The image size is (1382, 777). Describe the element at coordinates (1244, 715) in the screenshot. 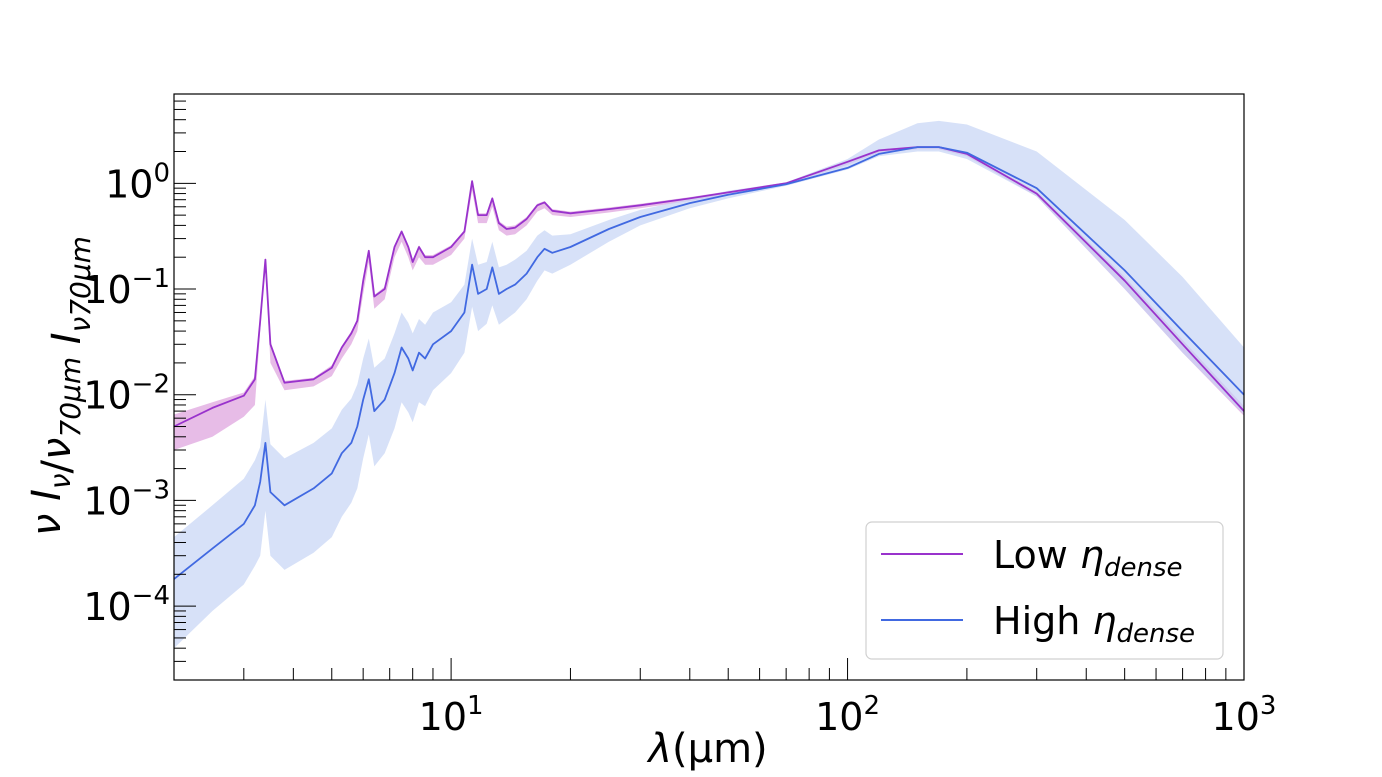

I see `x-tick-label: 103` at that location.